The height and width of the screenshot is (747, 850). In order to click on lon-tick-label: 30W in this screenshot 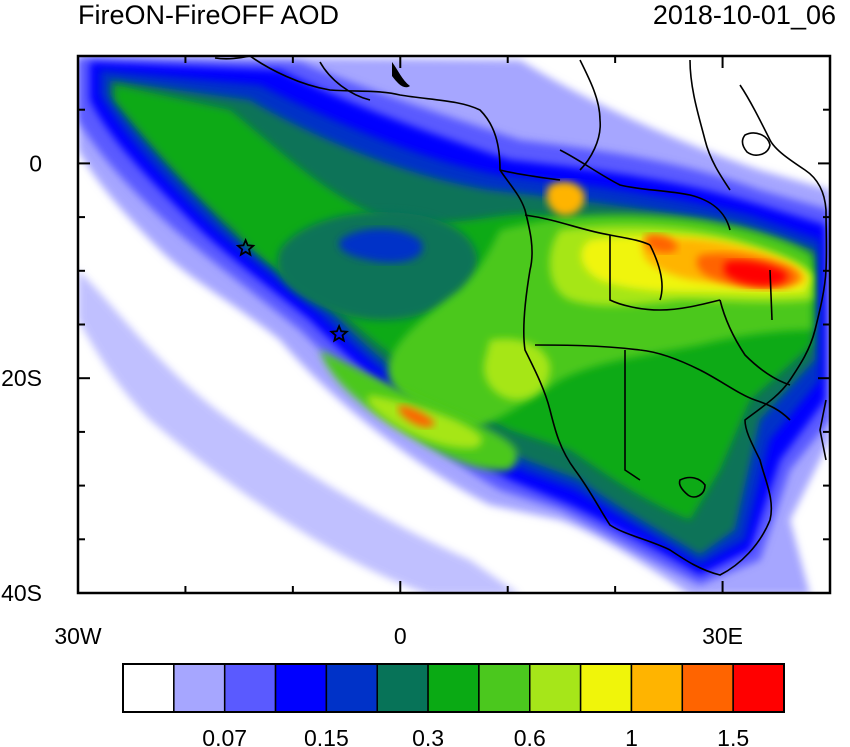, I will do `click(78, 636)`.